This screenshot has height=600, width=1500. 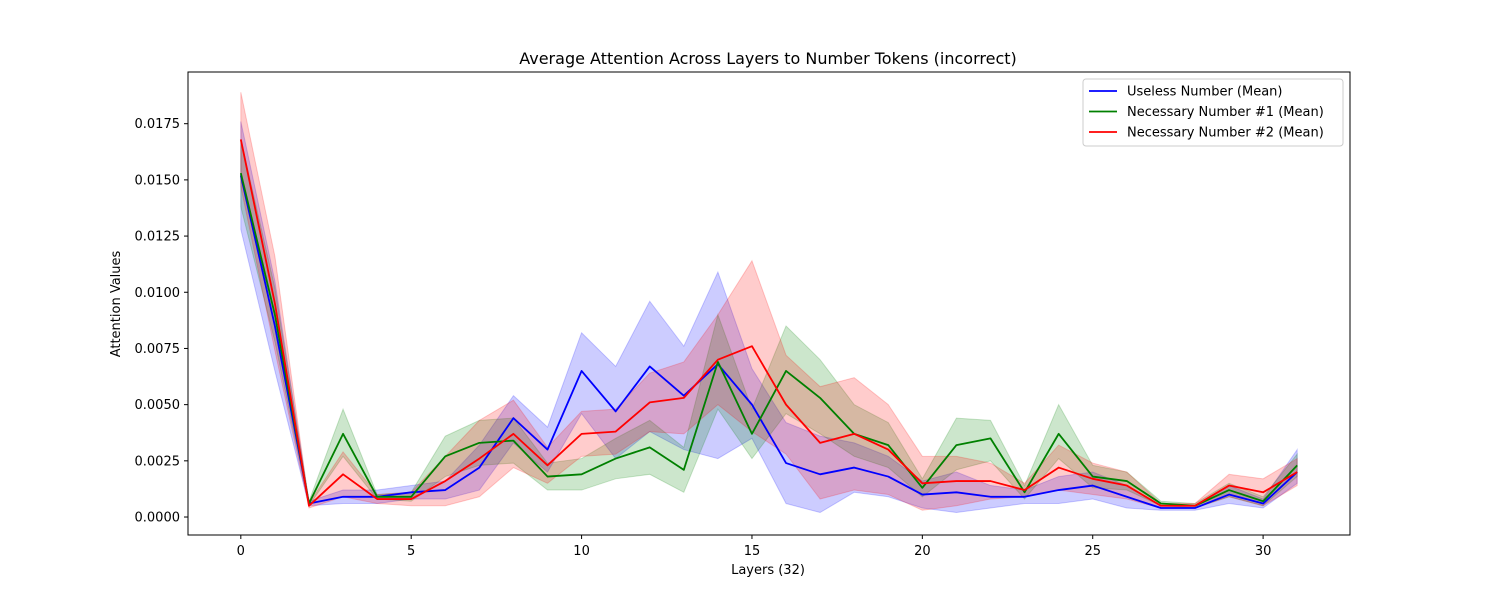 I want to click on x-tick-label: 5, so click(x=411, y=551).